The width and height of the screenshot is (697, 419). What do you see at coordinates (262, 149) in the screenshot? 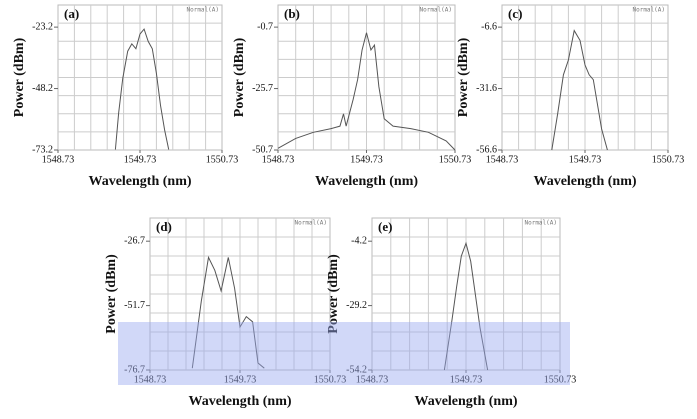
I see `y-tick-label: -50.7` at bounding box center [262, 149].